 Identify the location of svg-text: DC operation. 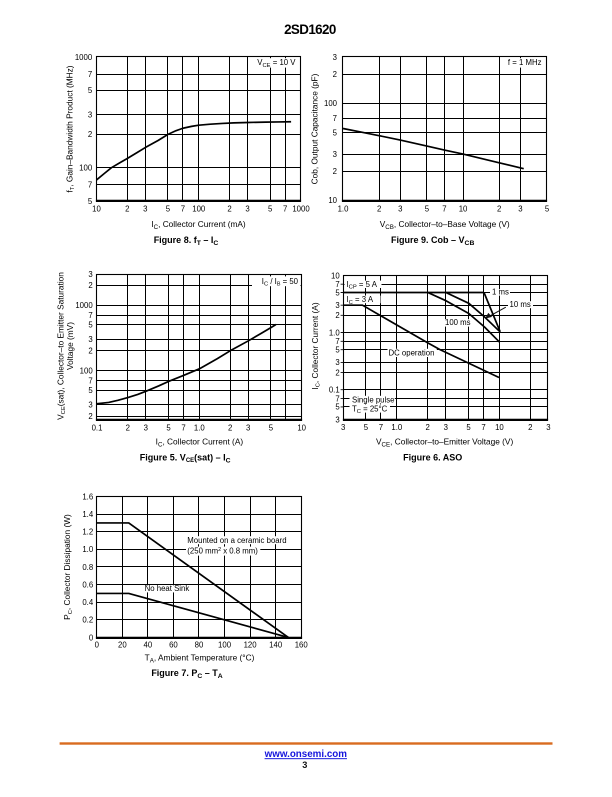
(412, 353).